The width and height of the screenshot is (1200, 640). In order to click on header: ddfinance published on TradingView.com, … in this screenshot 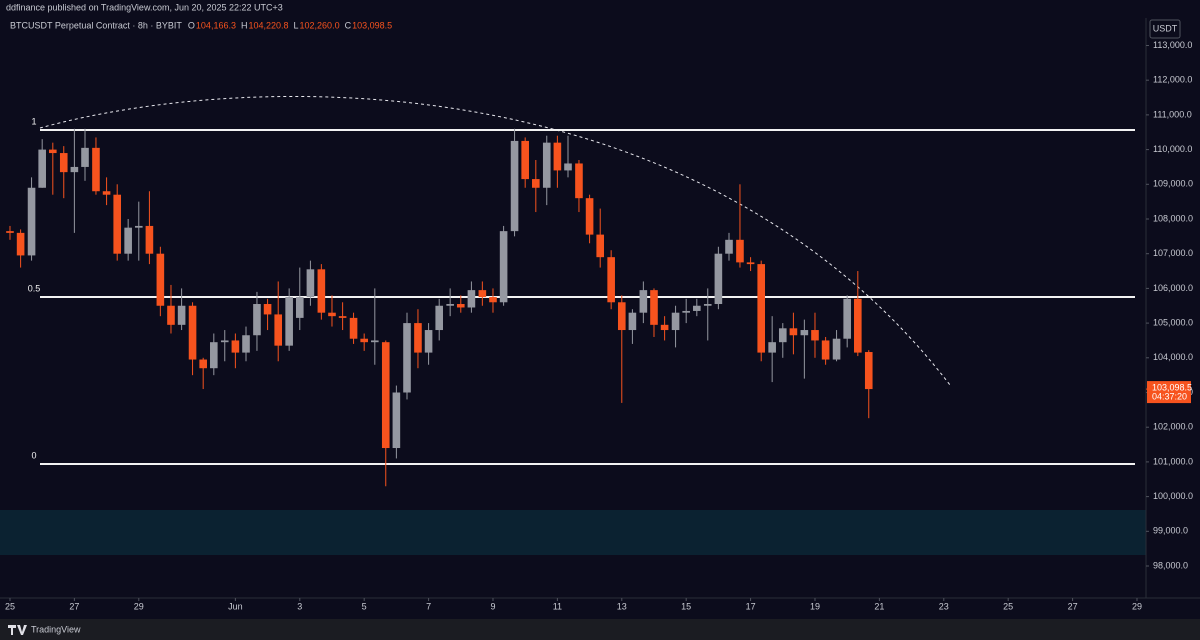, I will do `click(144, 7)`.